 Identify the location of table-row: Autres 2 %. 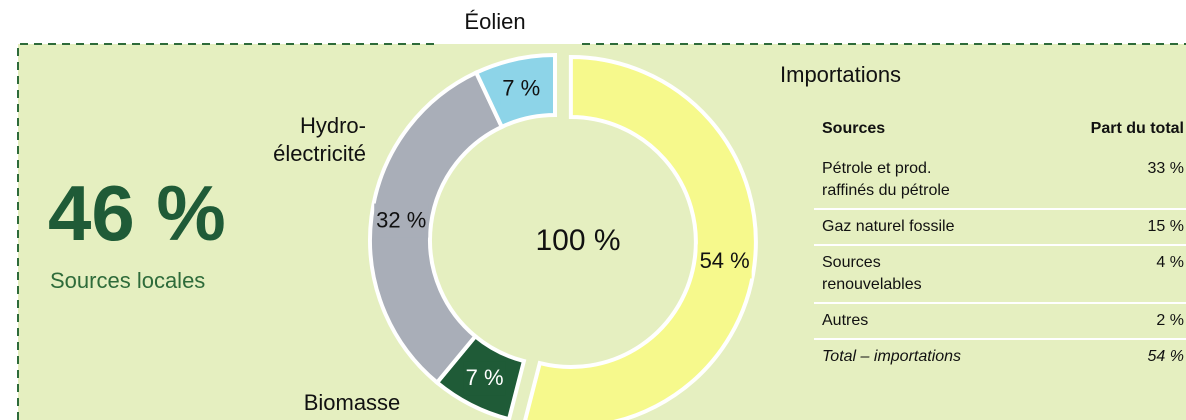
(1000, 321).